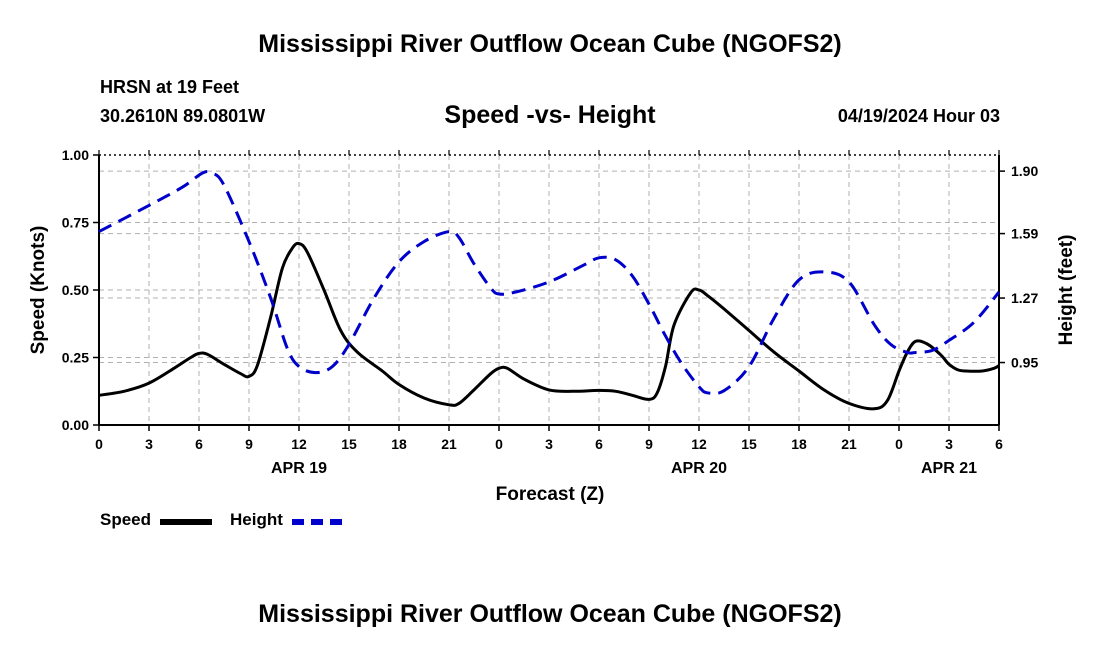  What do you see at coordinates (75, 290) in the screenshot?
I see `left-tick-label: 0.50` at bounding box center [75, 290].